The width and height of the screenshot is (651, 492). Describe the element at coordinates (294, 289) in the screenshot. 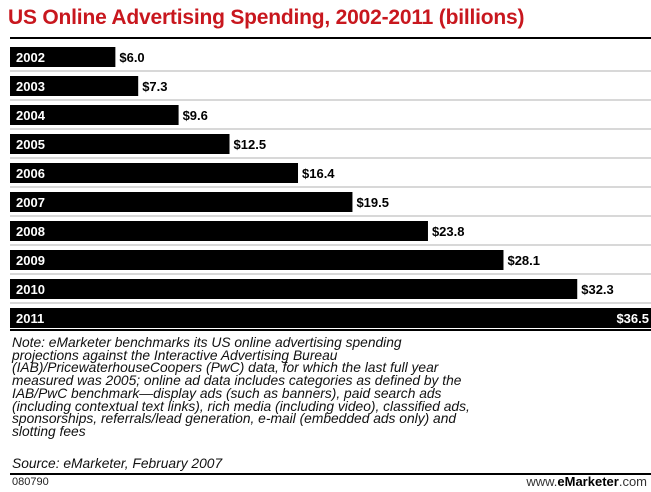

I see `bar-2010` at that location.